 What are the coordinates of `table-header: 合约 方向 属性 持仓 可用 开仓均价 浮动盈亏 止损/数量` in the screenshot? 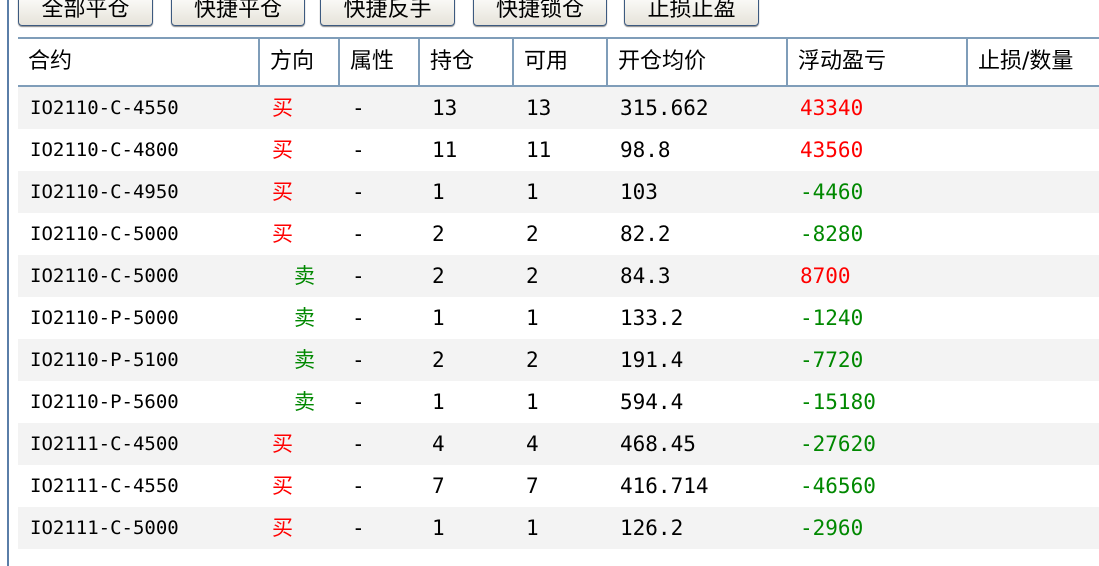 It's located at (558, 63).